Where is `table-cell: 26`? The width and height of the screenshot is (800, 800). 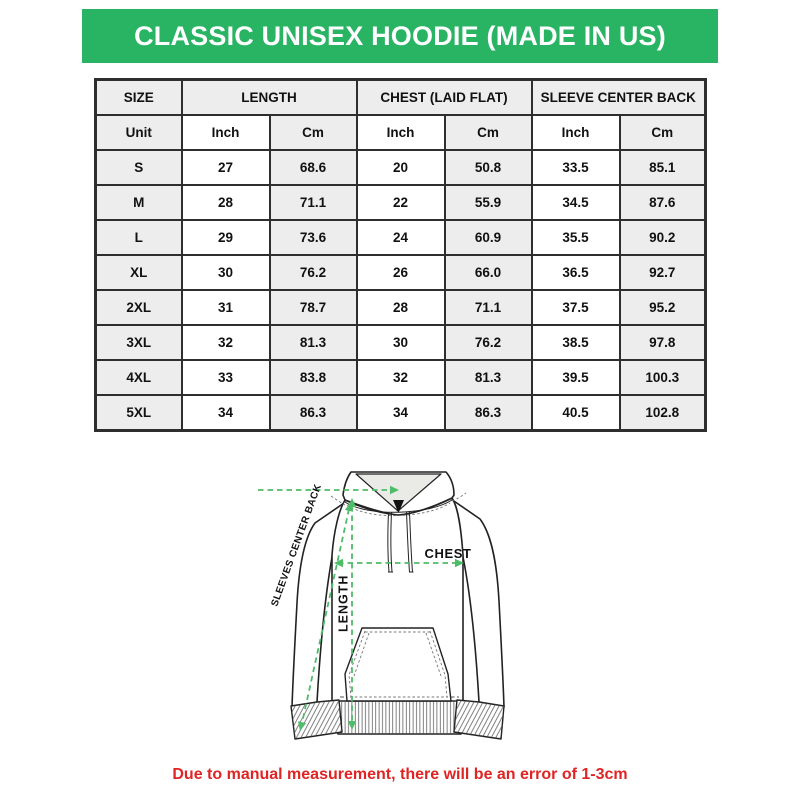
table-cell: 26 is located at coordinates (400, 272).